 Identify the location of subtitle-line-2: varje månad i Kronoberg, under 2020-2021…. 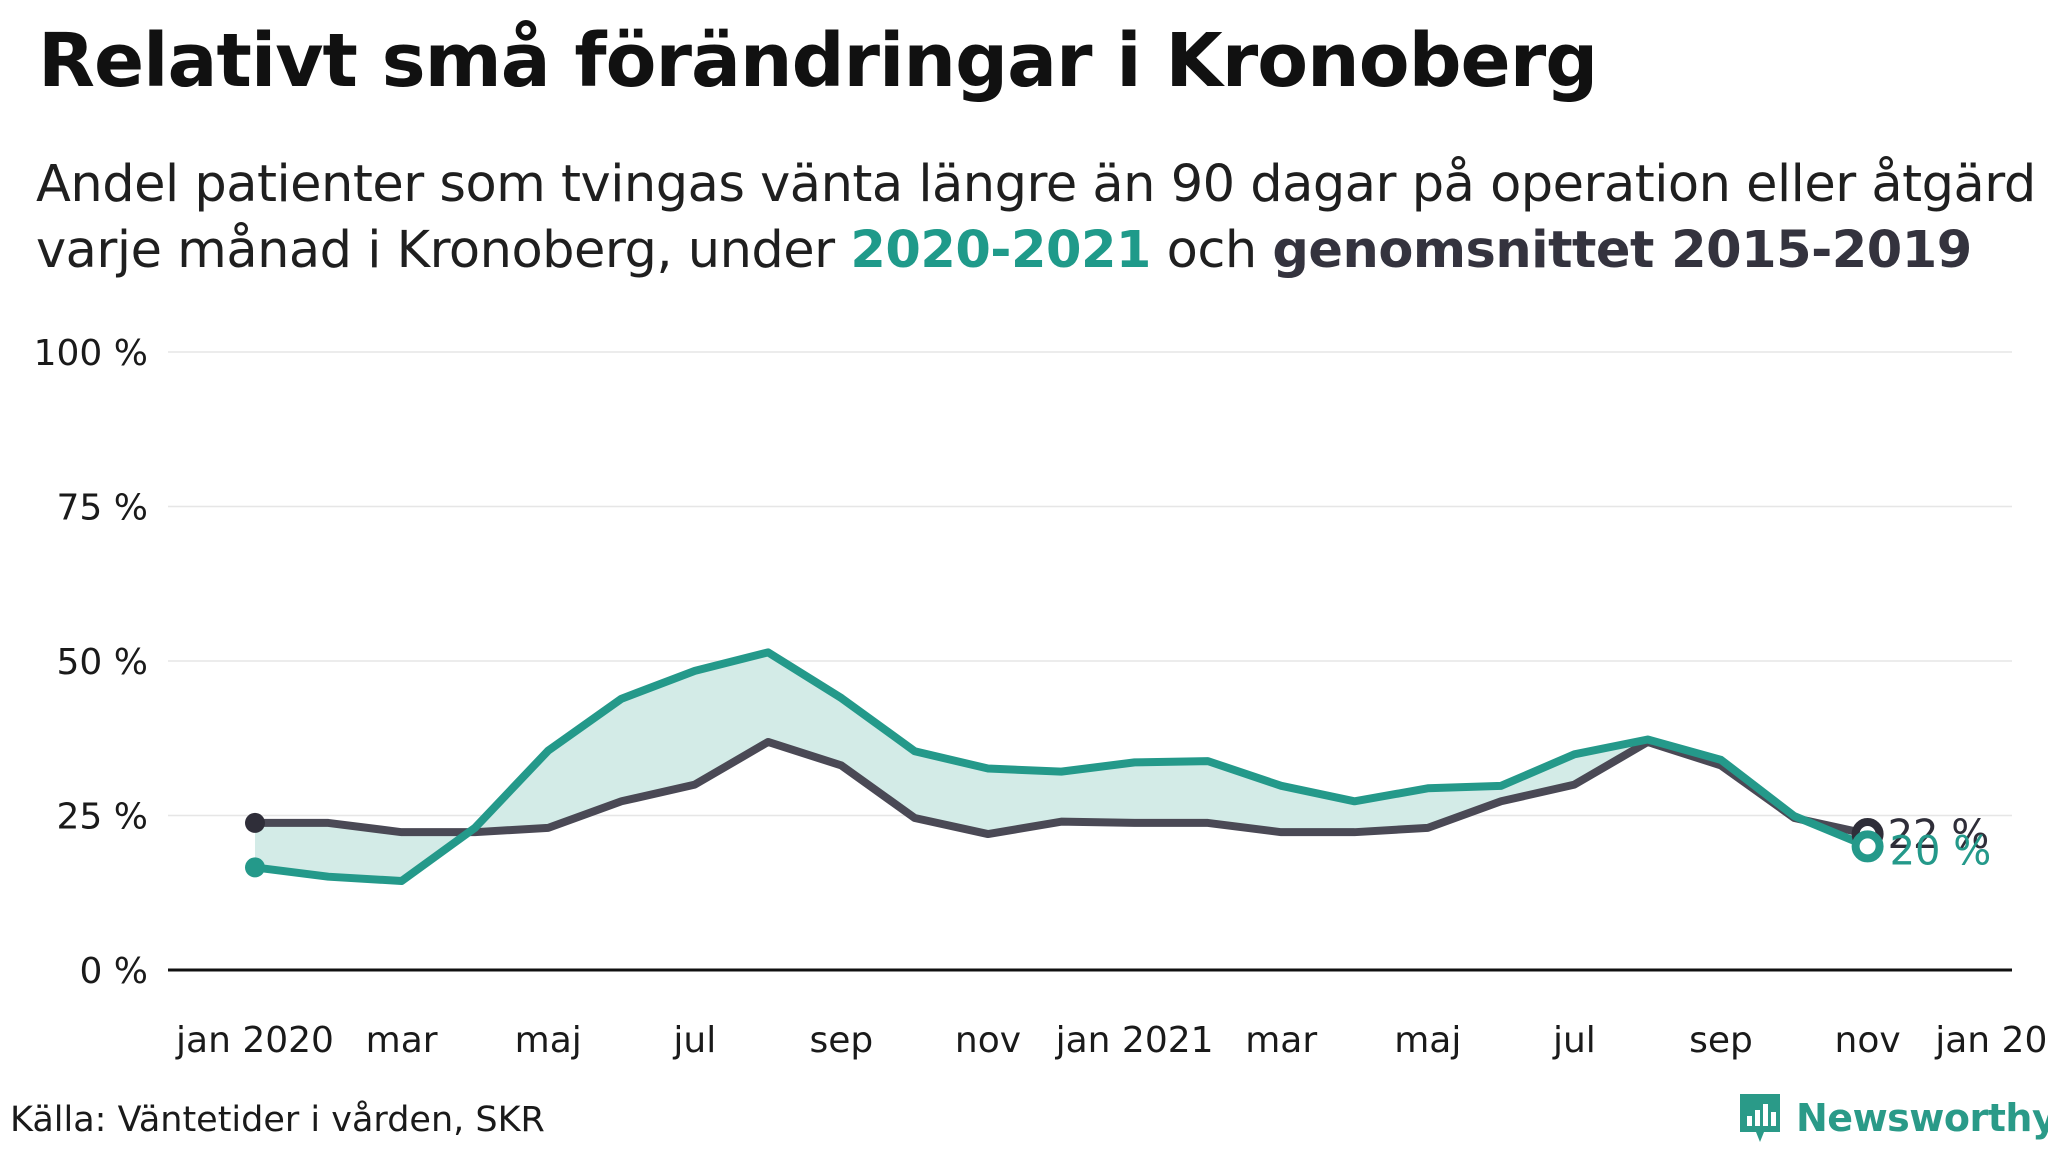
(1036, 251).